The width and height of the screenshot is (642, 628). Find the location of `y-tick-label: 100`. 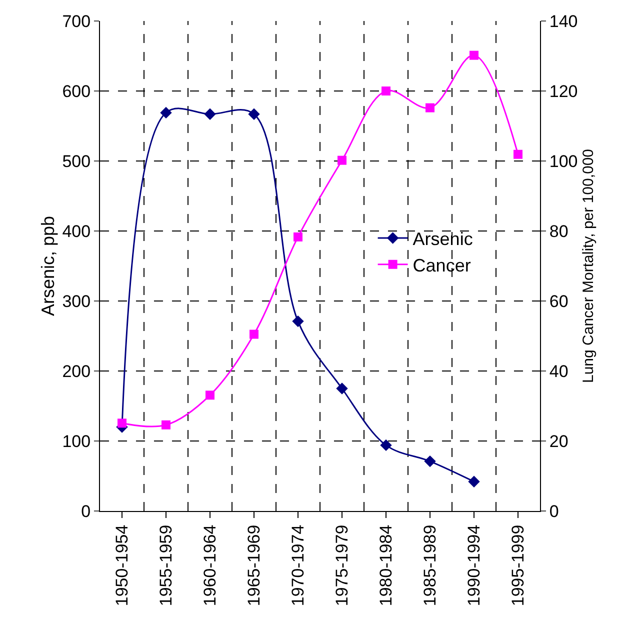

y-tick-label: 100 is located at coordinates (76, 441).